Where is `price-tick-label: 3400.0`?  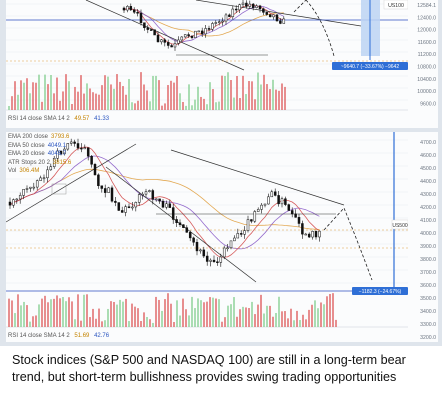
price-tick-label: 3400.0 is located at coordinates (428, 312).